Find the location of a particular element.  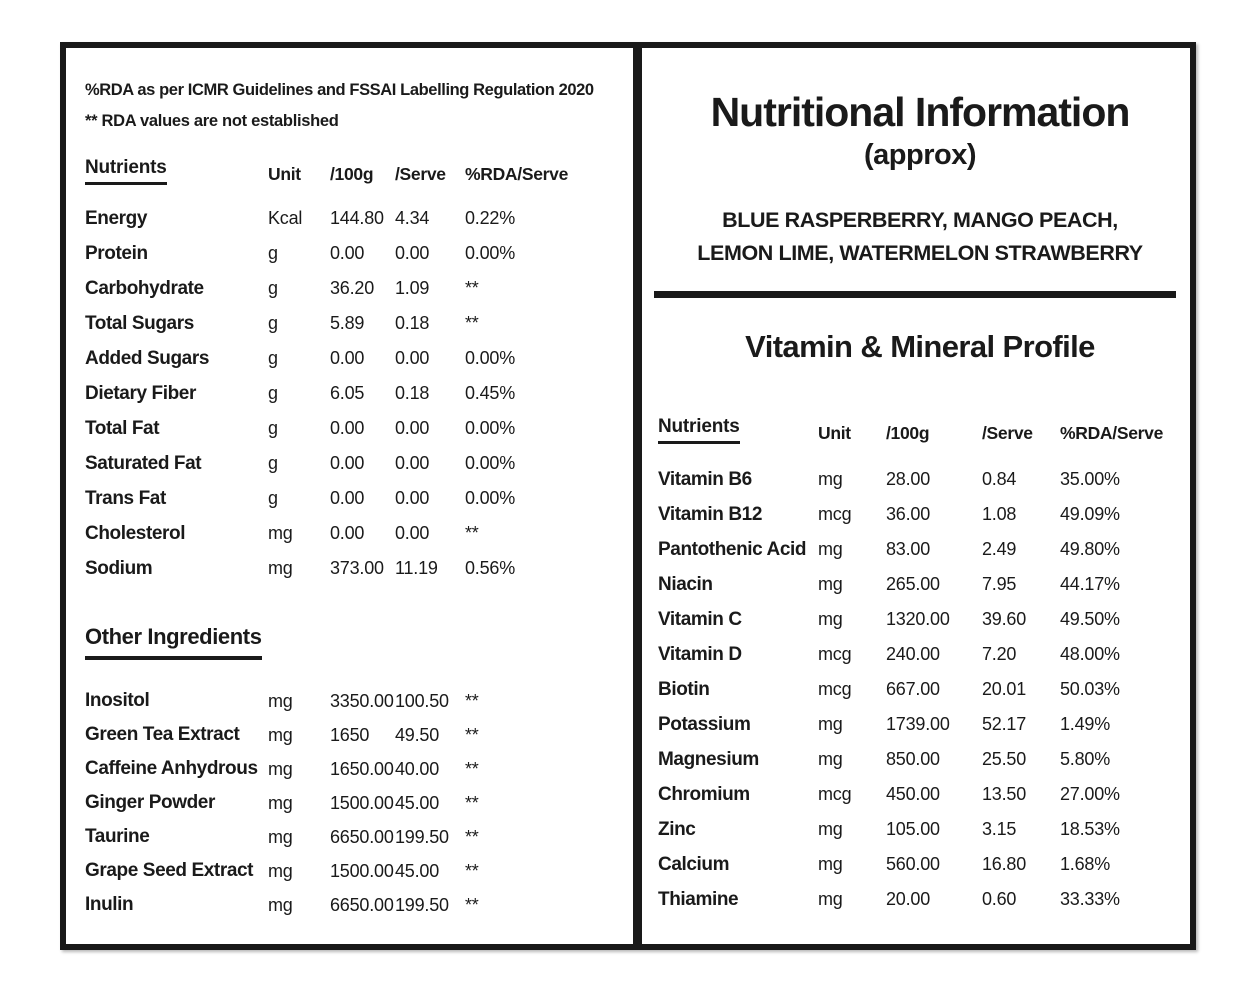

per-100g-value: 0.00 is located at coordinates (347, 463).